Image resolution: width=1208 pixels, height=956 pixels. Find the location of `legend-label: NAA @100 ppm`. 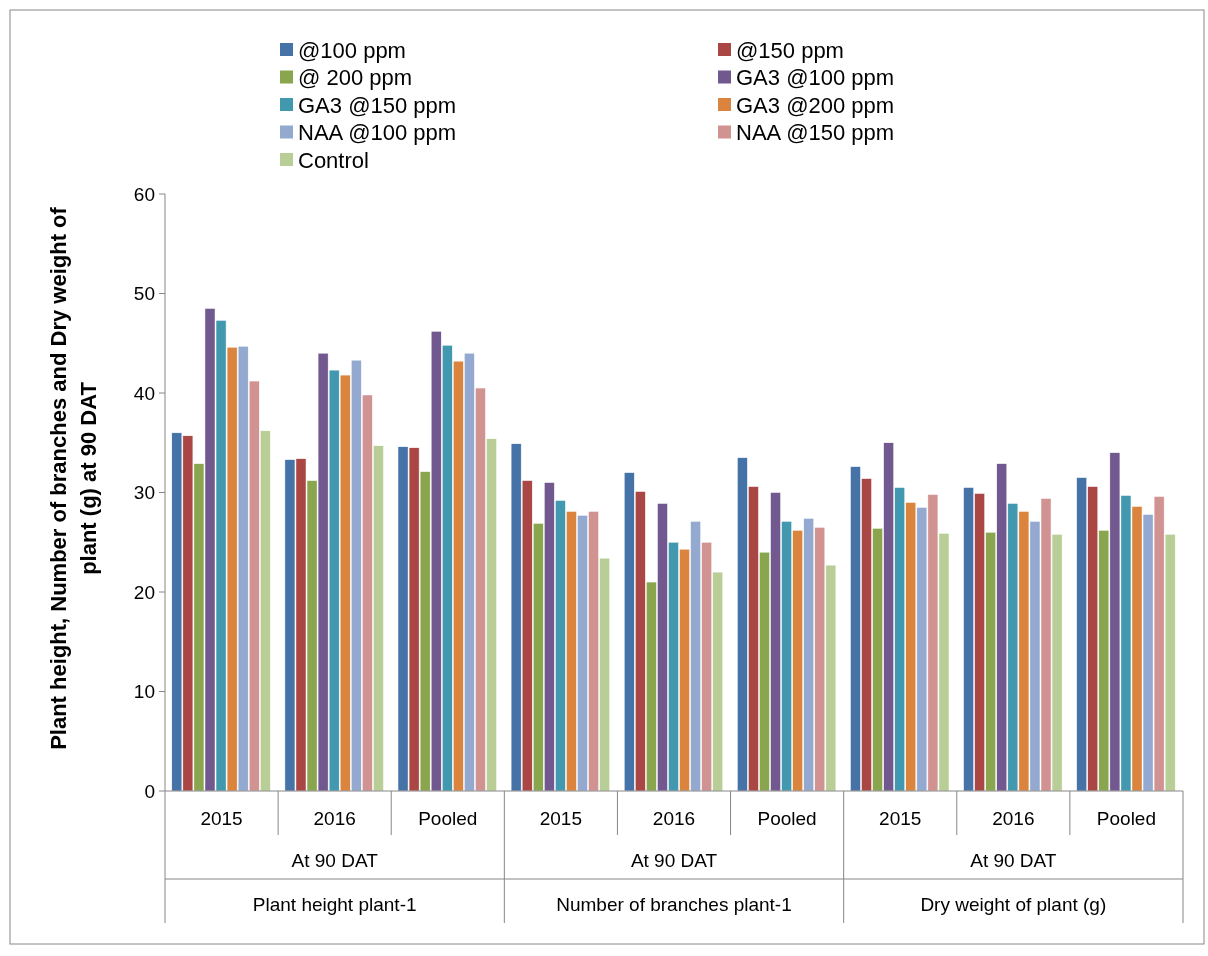

legend-label: NAA @100 ppm is located at coordinates (377, 133).